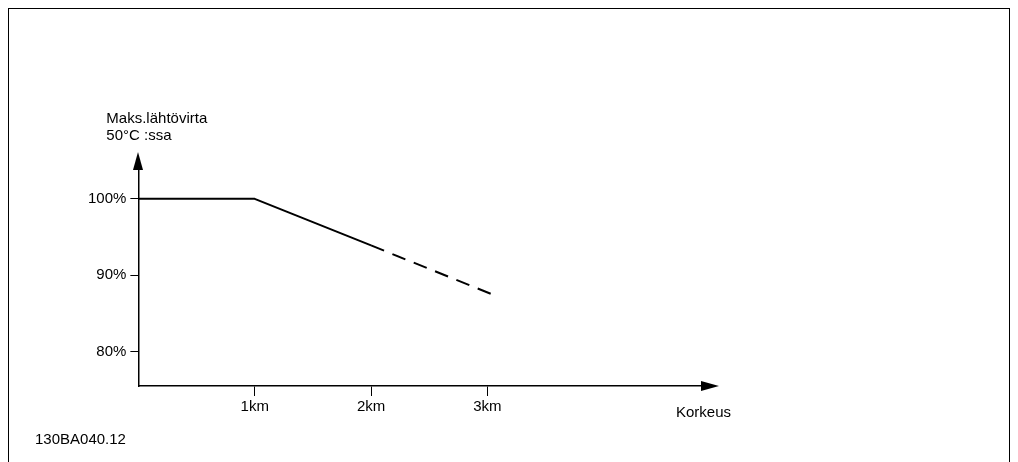 Image resolution: width=1018 pixels, height=462 pixels. Describe the element at coordinates (111, 274) in the screenshot. I see `y-tick-label: 90%` at that location.